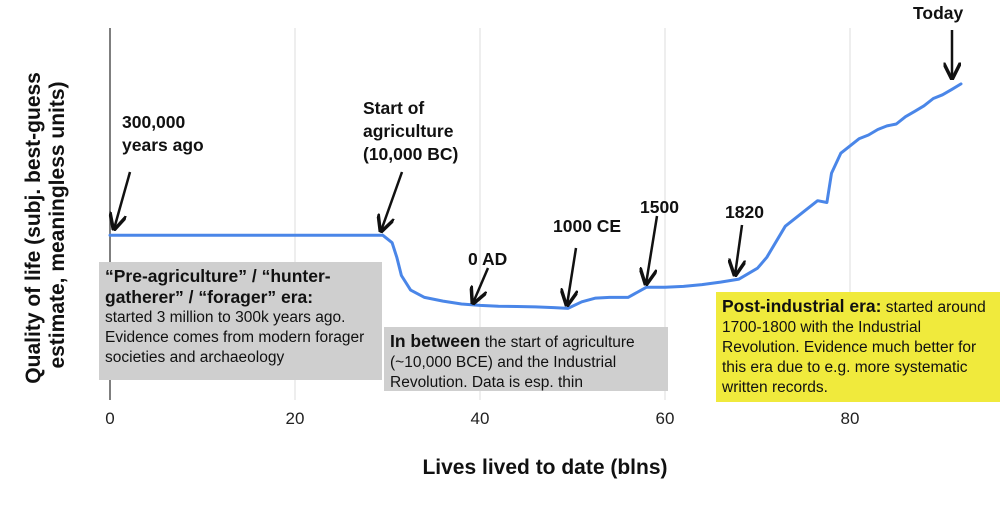 Image resolution: width=1000 pixels, height=519 pixels. Describe the element at coordinates (850, 418) in the screenshot. I see `x-tick-label: 80` at that location.